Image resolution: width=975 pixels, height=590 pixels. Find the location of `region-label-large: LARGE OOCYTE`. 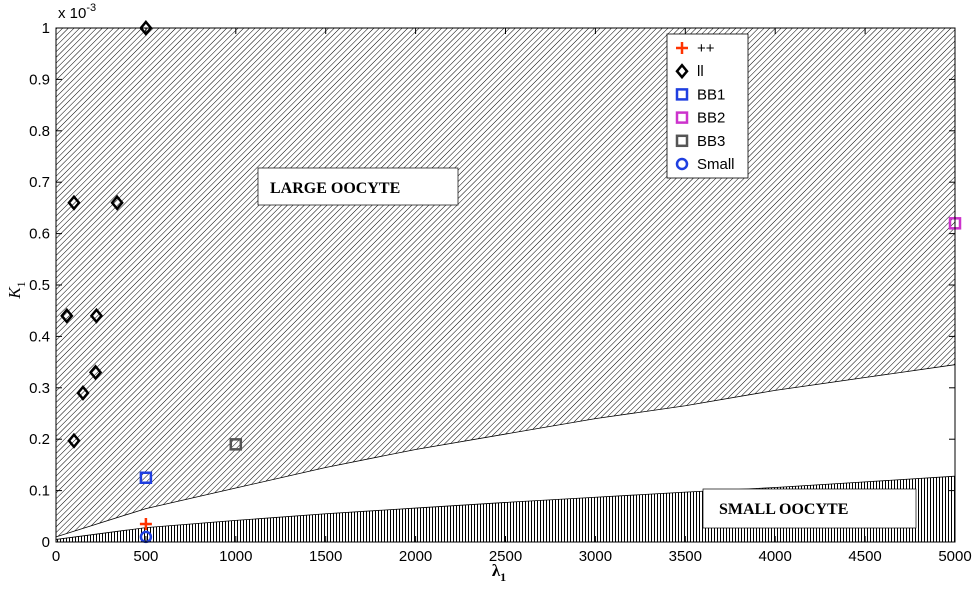

region-label-large: LARGE OOCYTE is located at coordinates (358, 186).